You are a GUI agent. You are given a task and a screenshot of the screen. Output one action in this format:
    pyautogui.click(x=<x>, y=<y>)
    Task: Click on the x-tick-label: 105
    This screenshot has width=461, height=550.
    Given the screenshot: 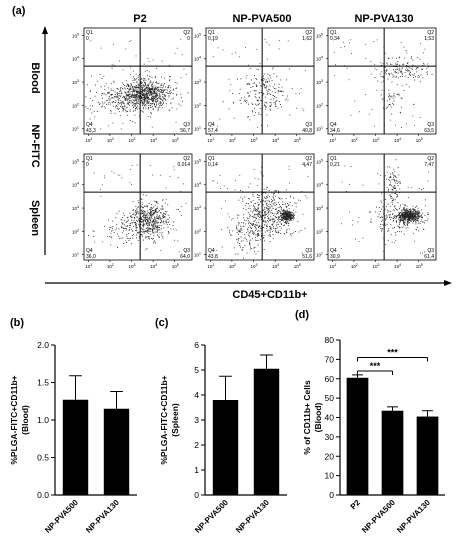 What is the action you would take?
    pyautogui.click(x=297, y=266)
    